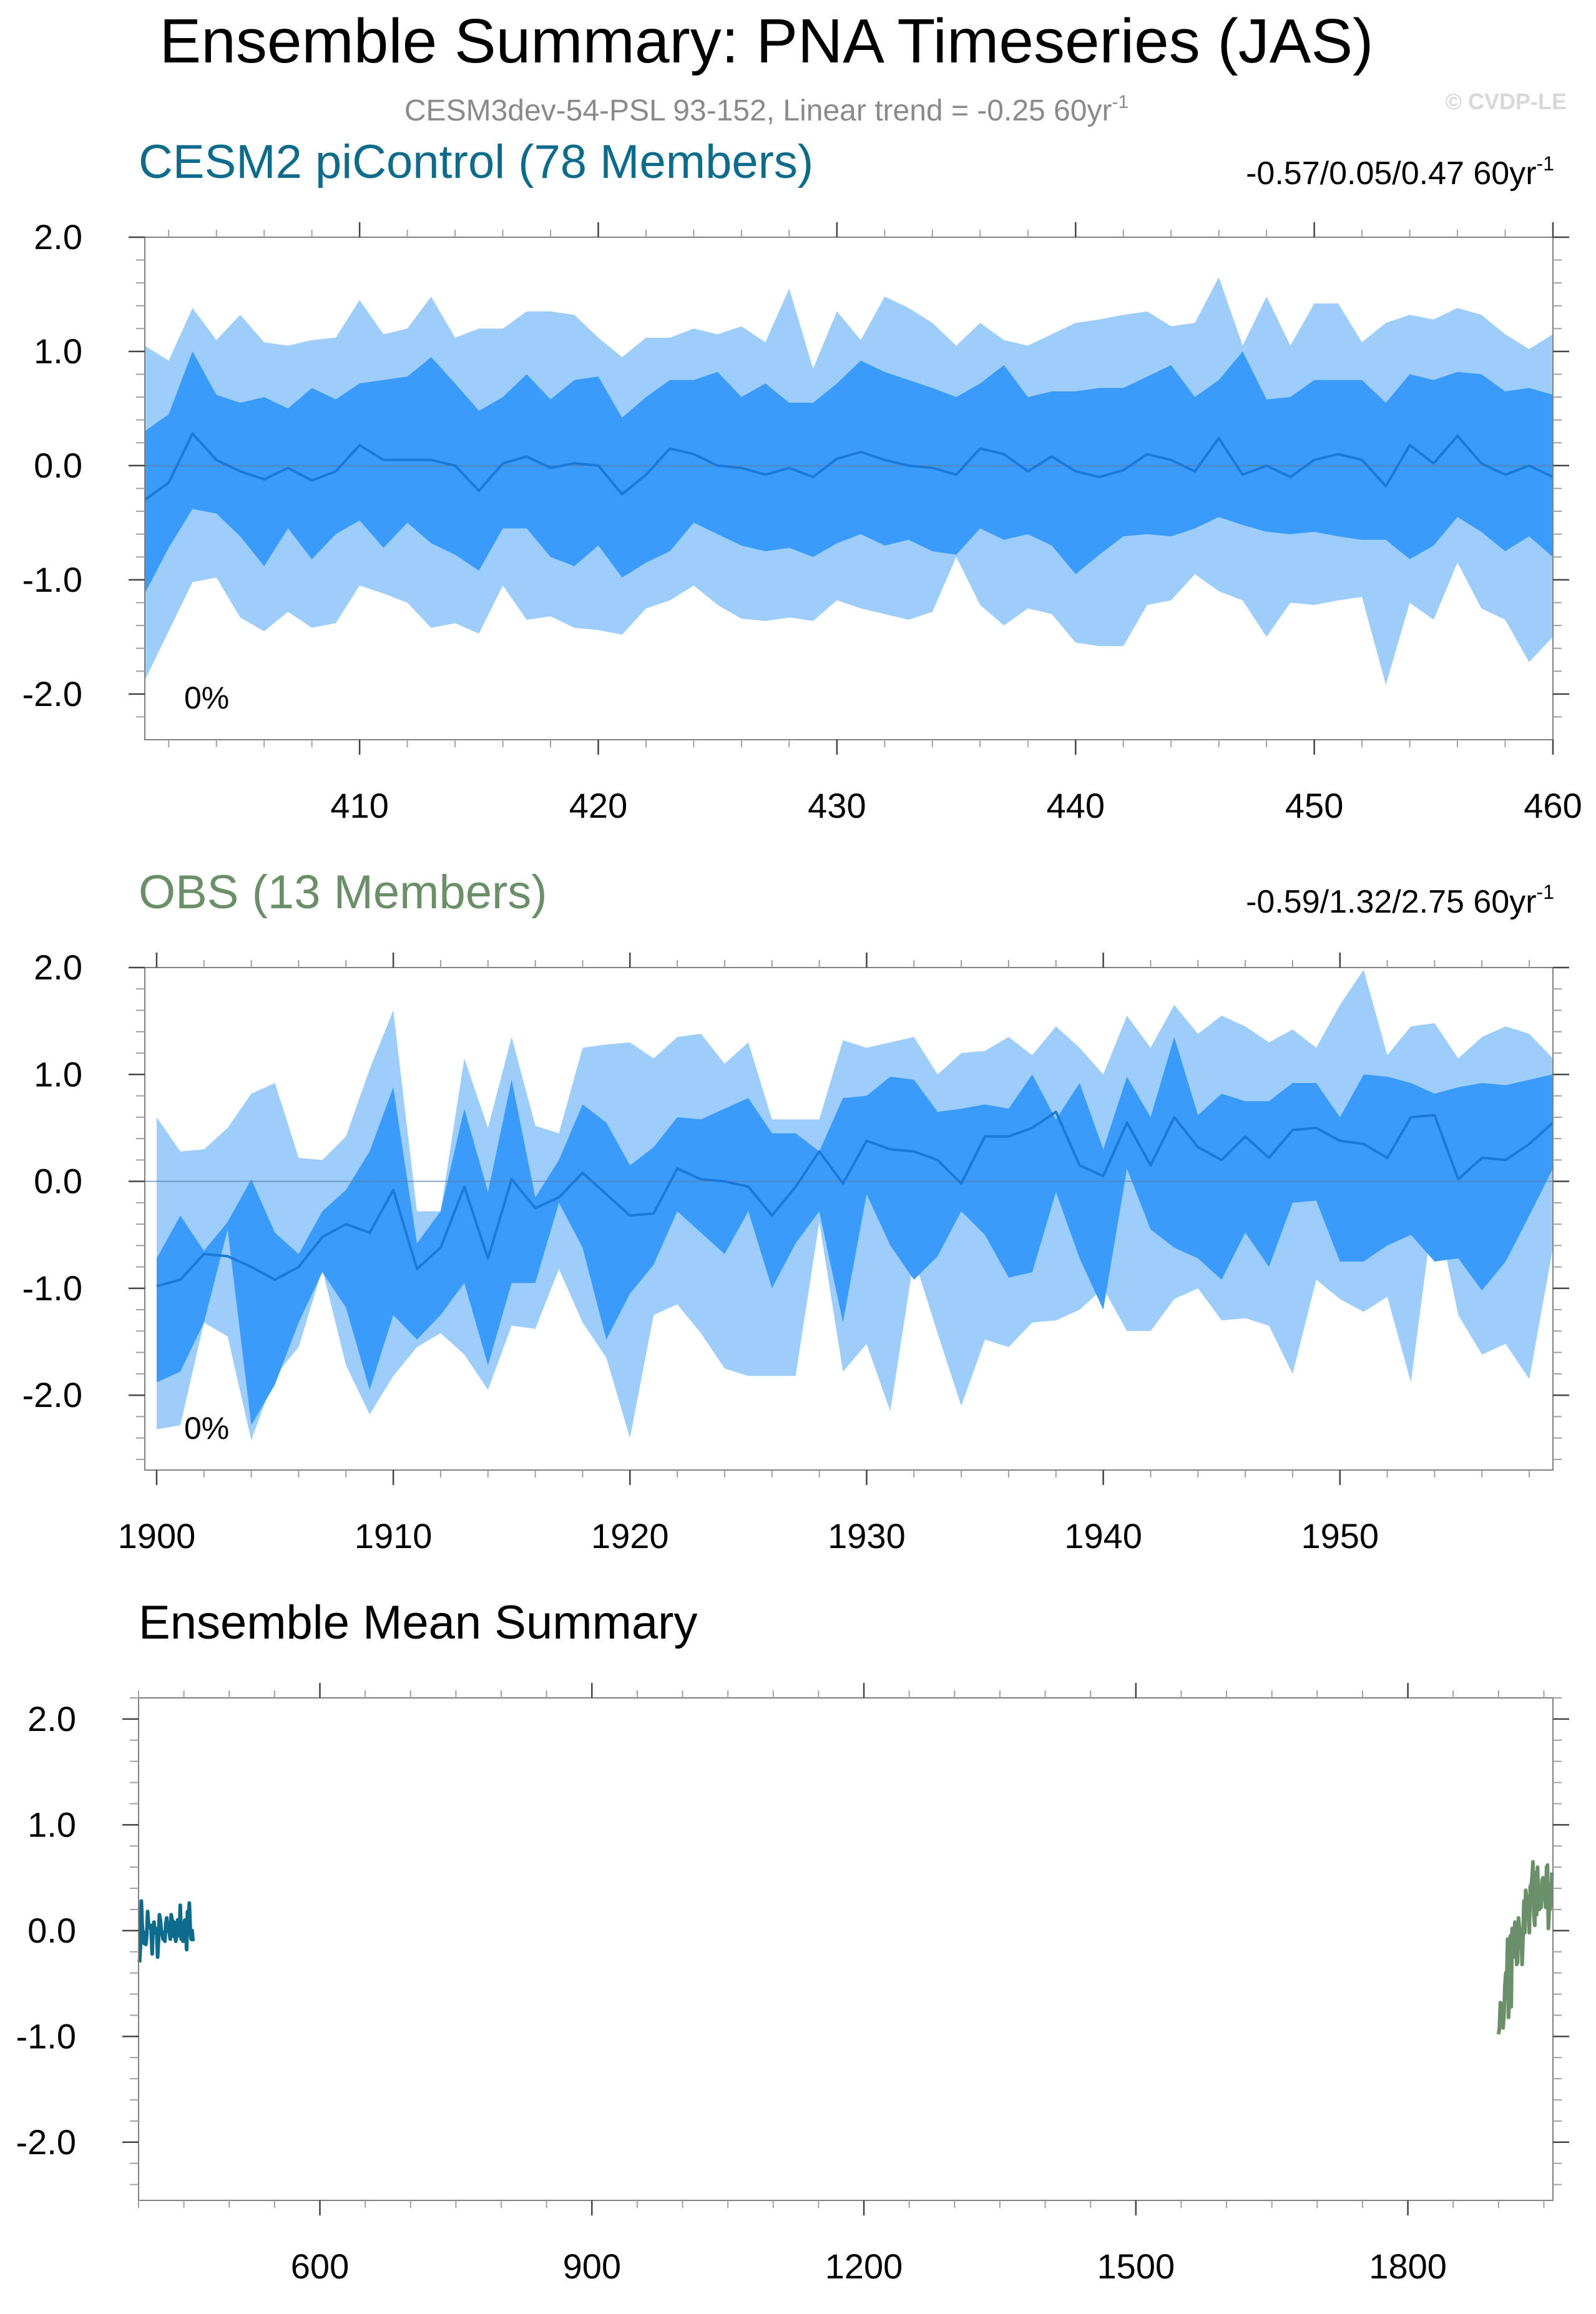  Describe the element at coordinates (320, 2266) in the screenshot. I see `ensemble-mean-x-tick-label: 600` at that location.